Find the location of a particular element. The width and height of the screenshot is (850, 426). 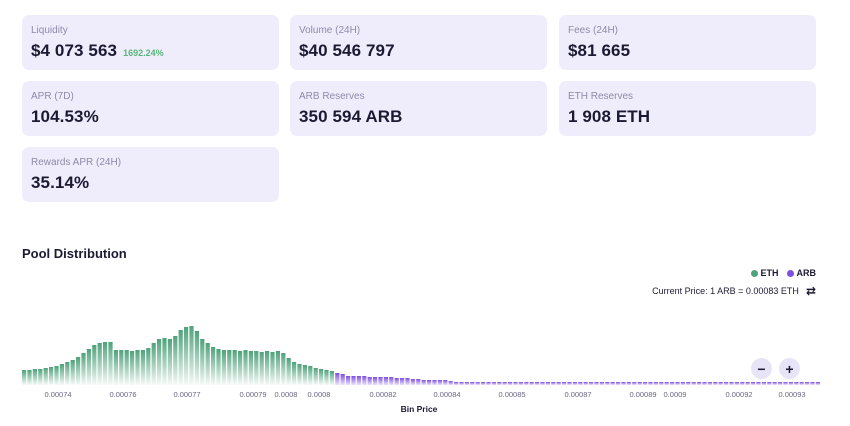

x-tick-label: 0.00087 is located at coordinates (577, 394).